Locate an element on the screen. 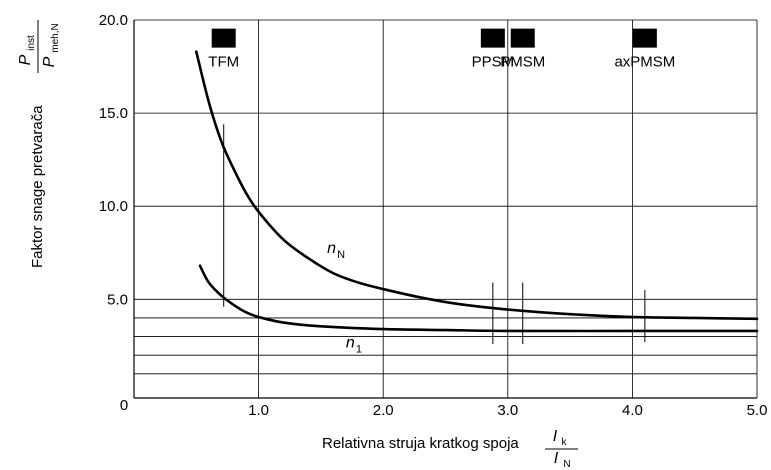 The image size is (771, 470). y-tick-label: 5.0 is located at coordinates (117, 299).